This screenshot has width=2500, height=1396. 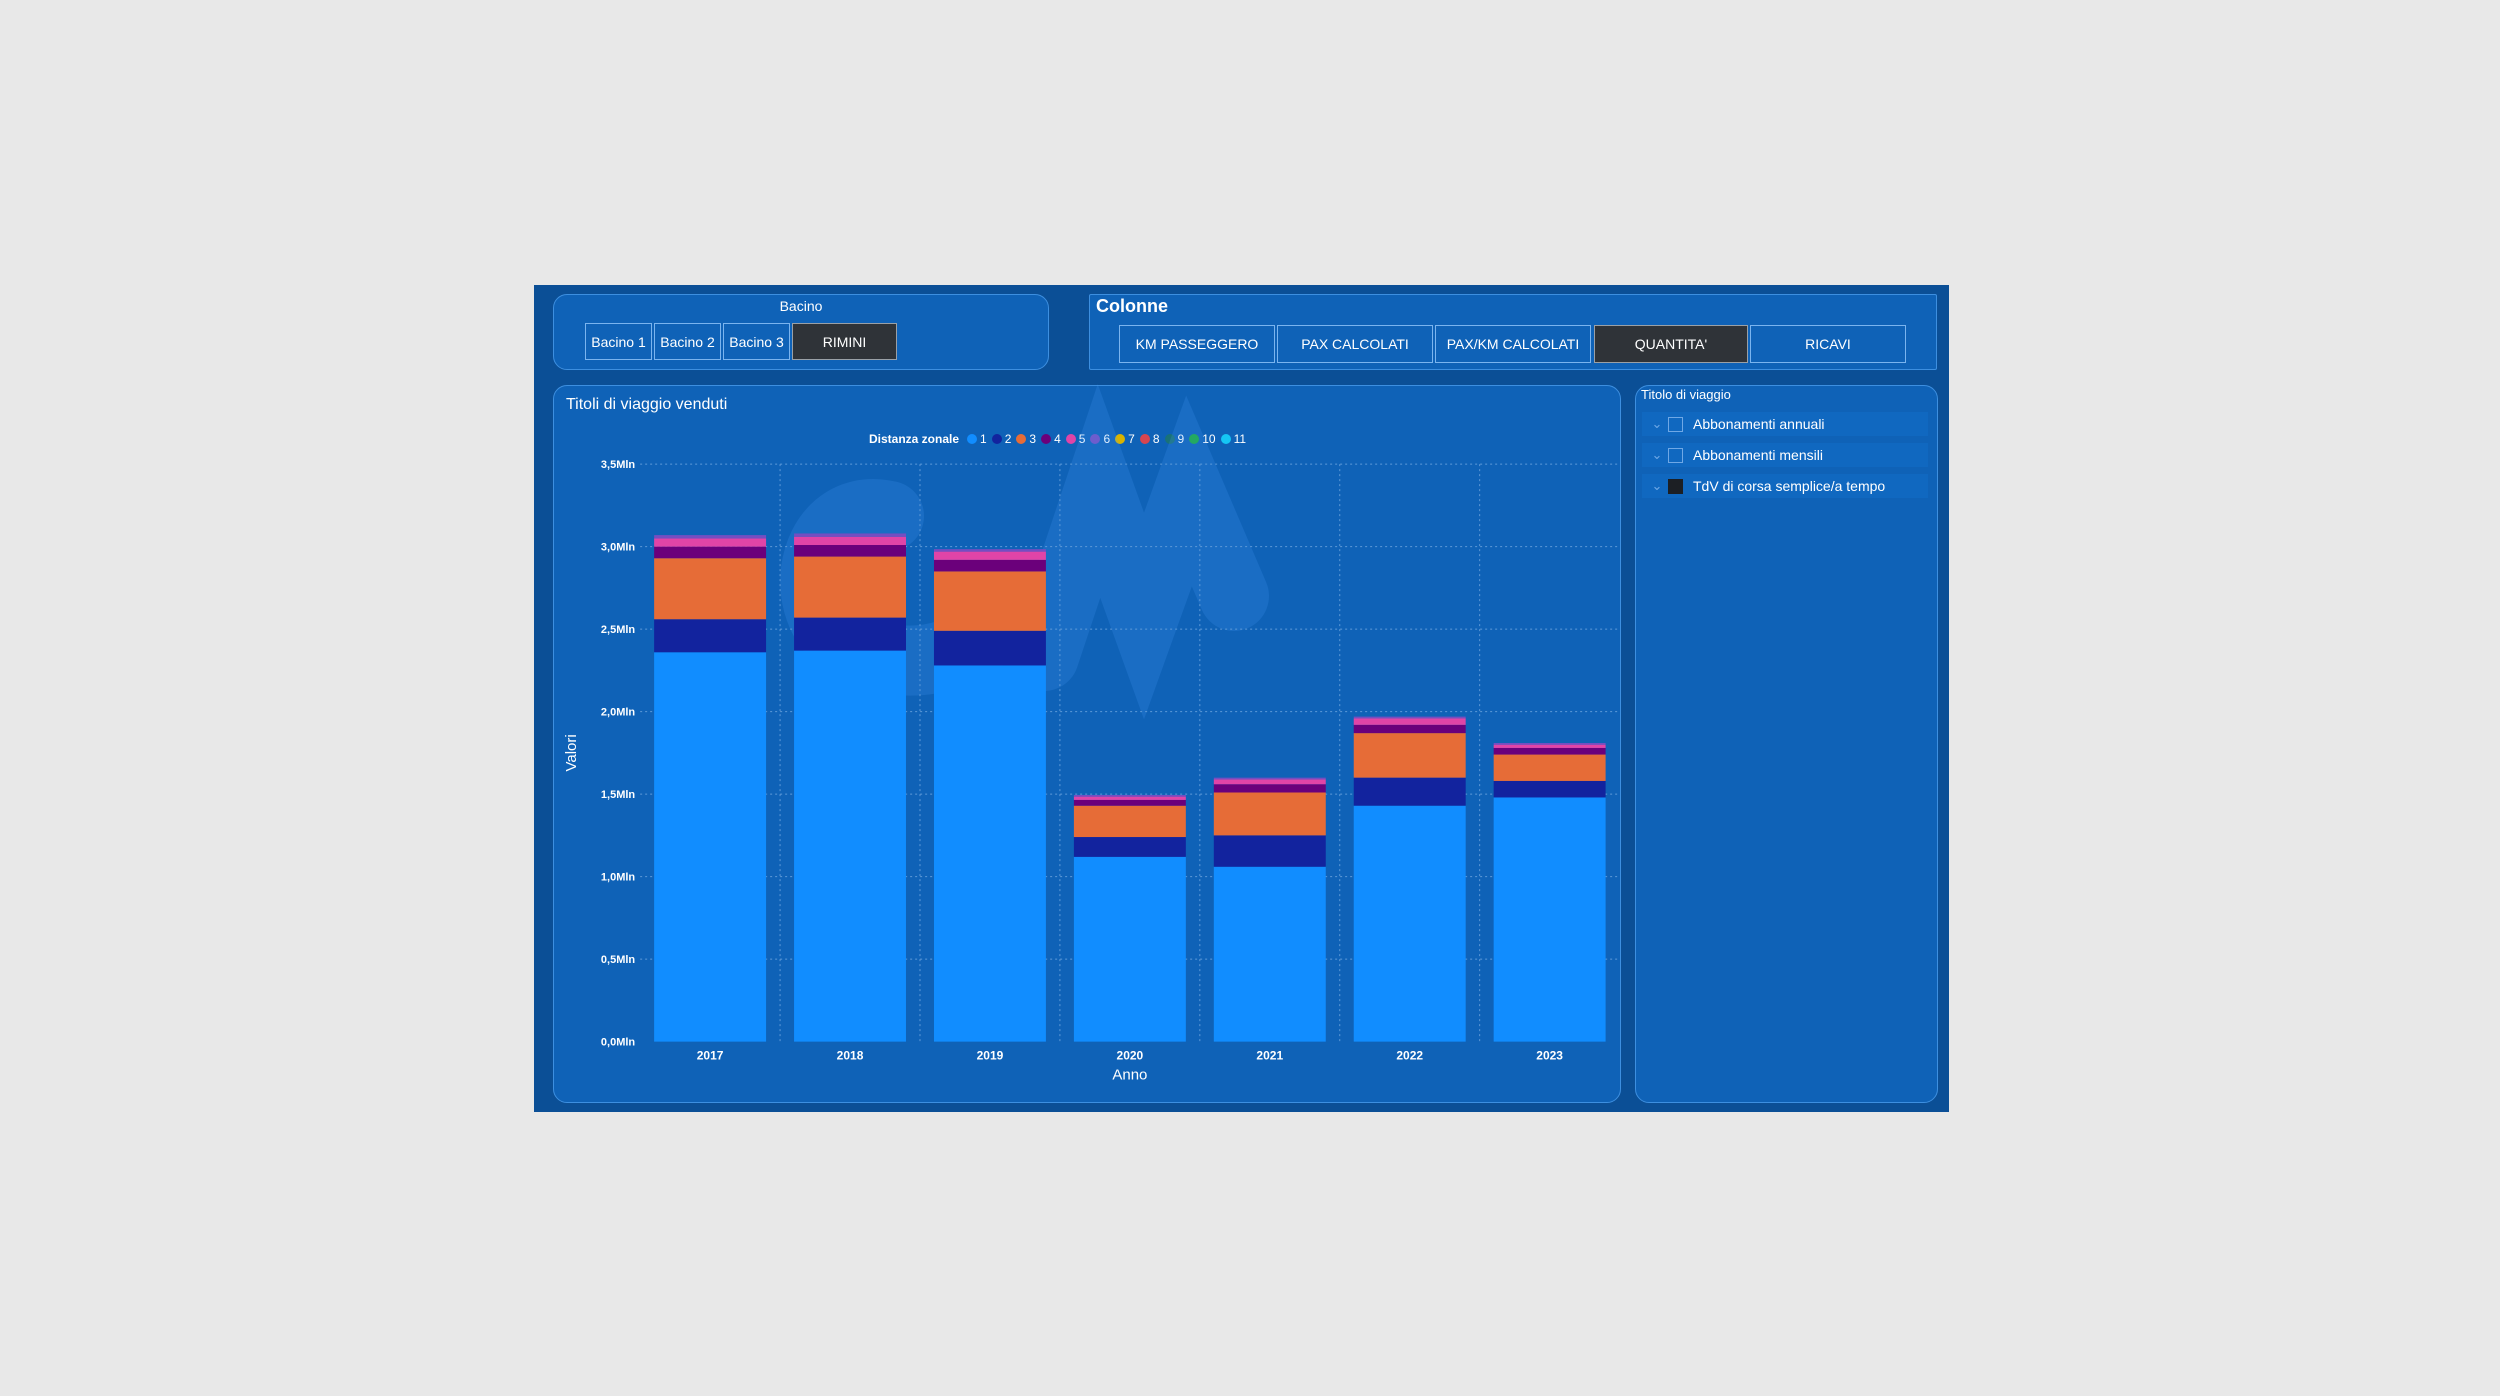 What do you see at coordinates (647, 404) in the screenshot?
I see `chart-title: Titoli di viaggio venduti` at bounding box center [647, 404].